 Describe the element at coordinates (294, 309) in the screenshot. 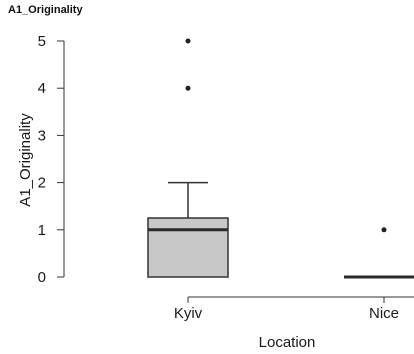

I see `x-axis: Kyiv Nice` at that location.